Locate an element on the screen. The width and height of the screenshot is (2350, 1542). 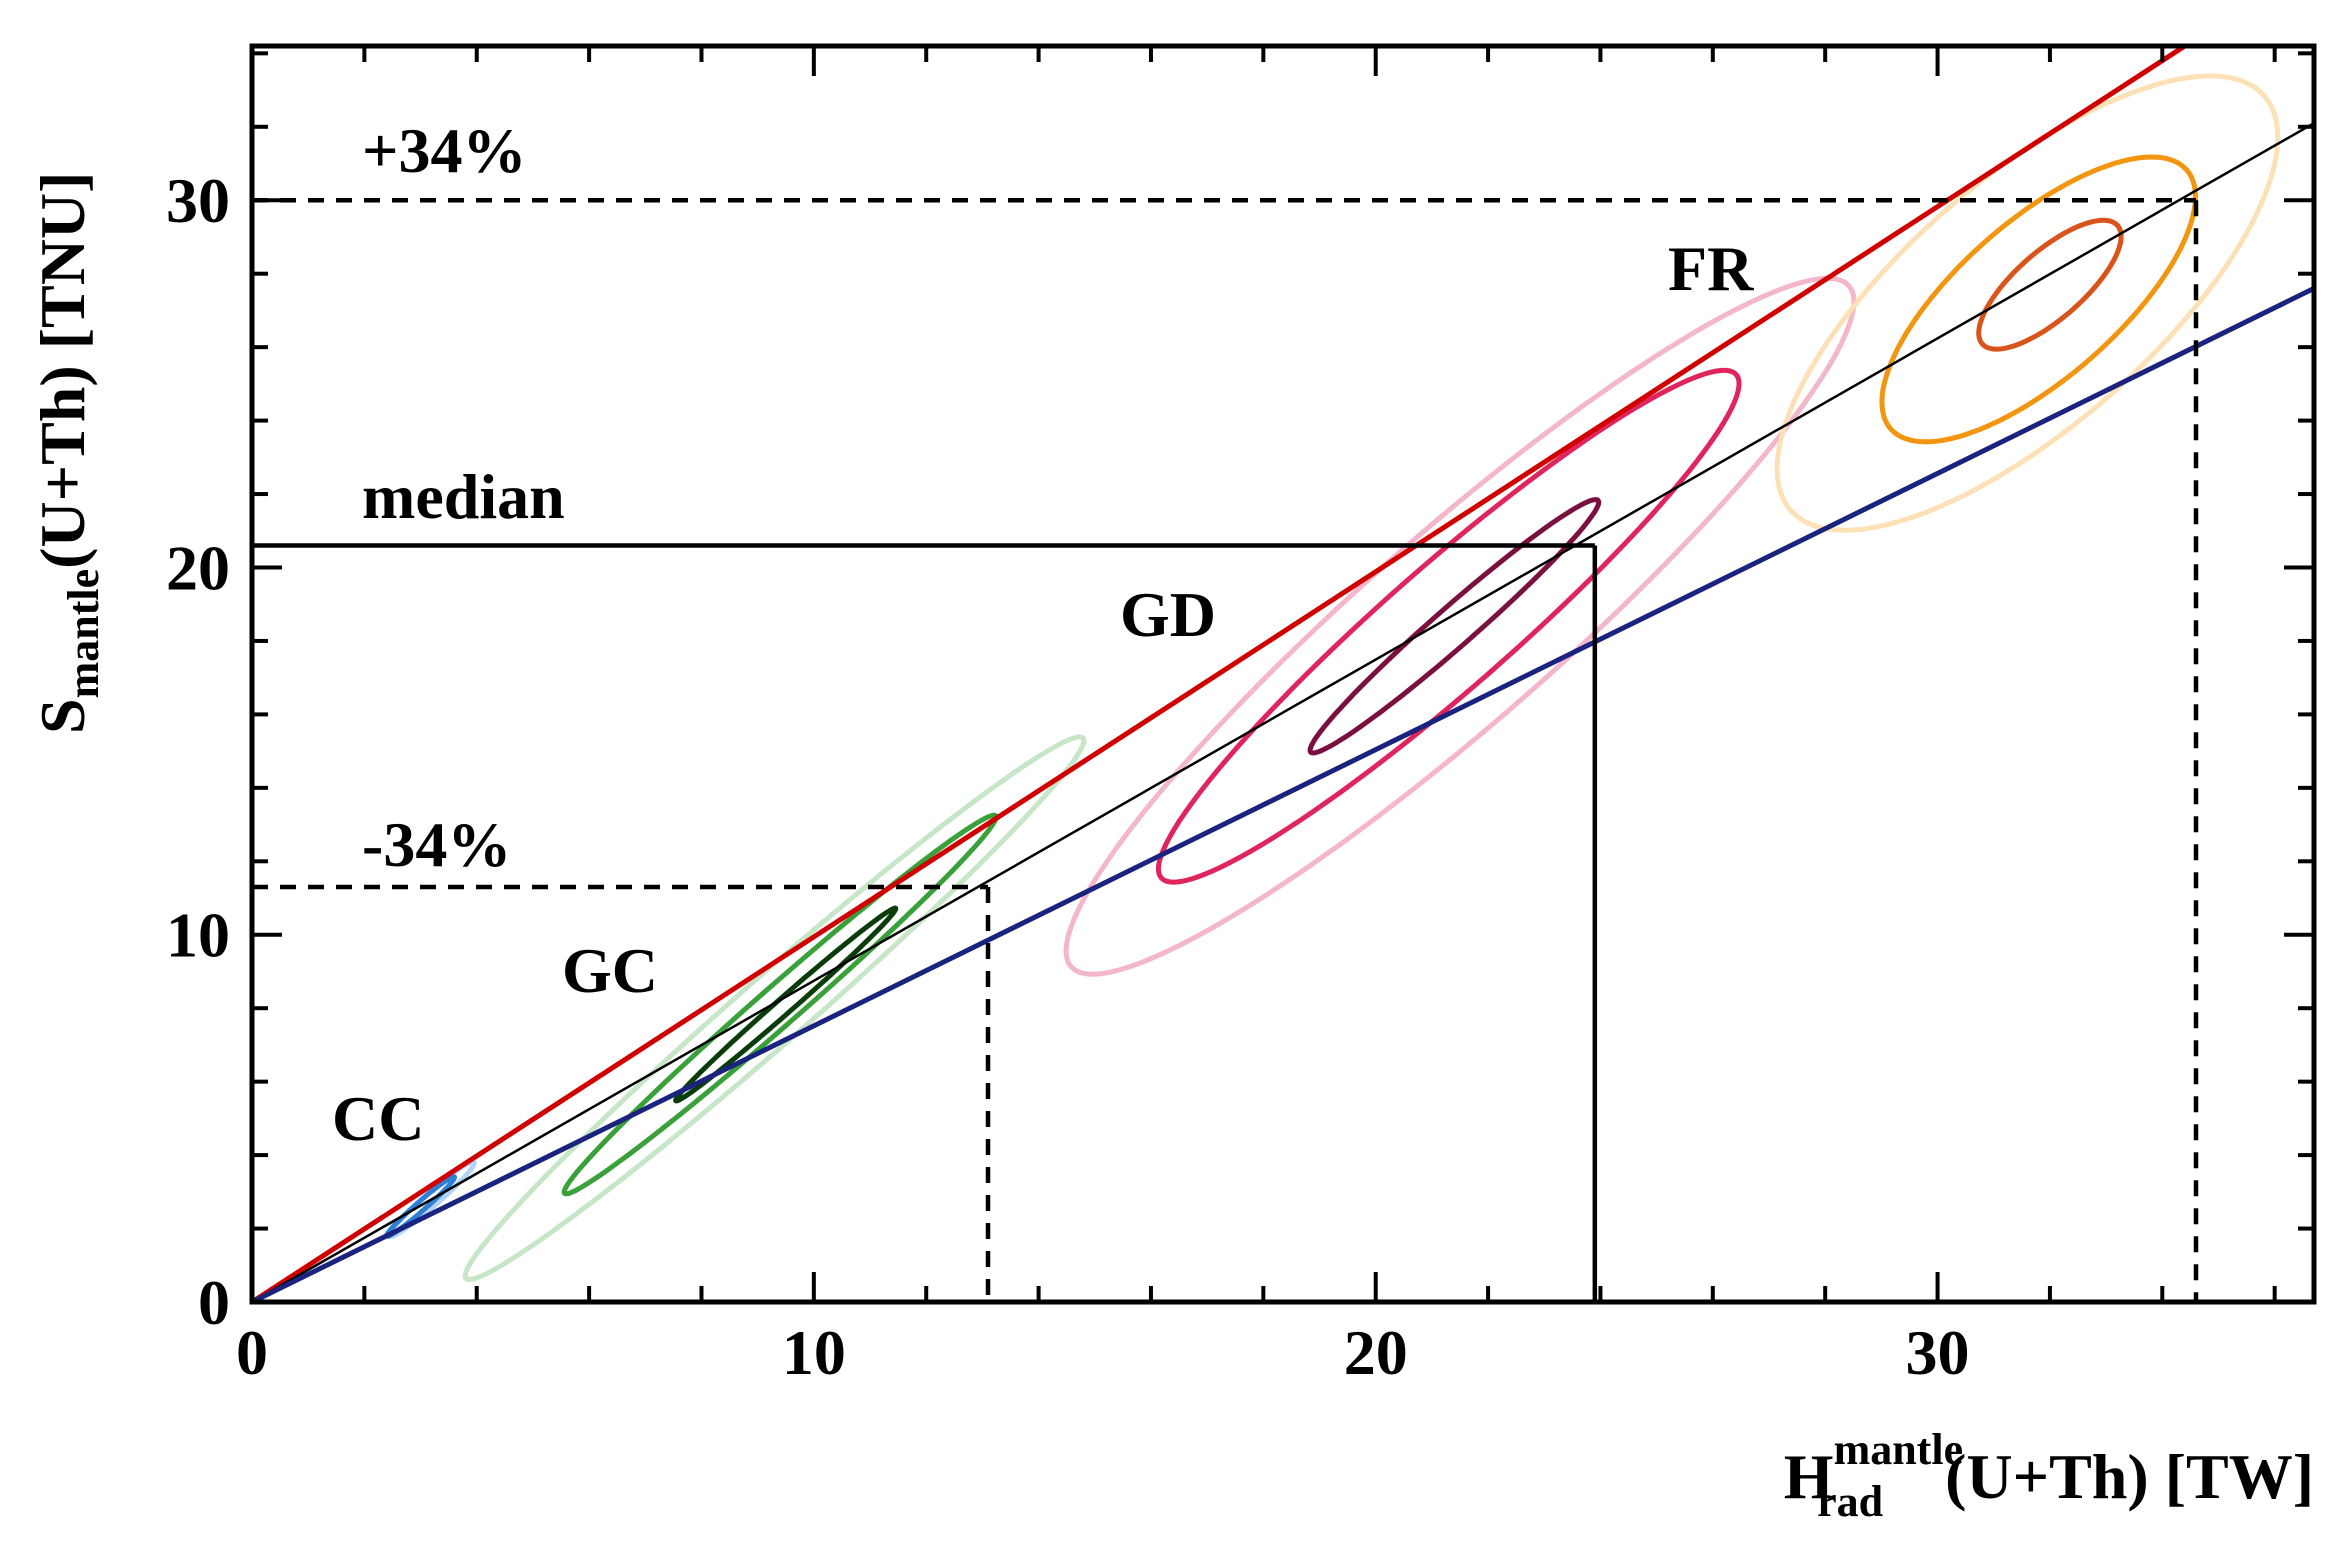
y-axis-title-rest: (U+Th) [TNU] is located at coordinates (62, 370).